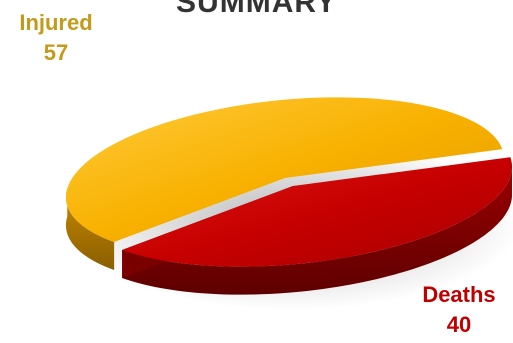 The height and width of the screenshot is (343, 513). Describe the element at coordinates (459, 324) in the screenshot. I see `slice-label-deaths-value: 40` at that location.